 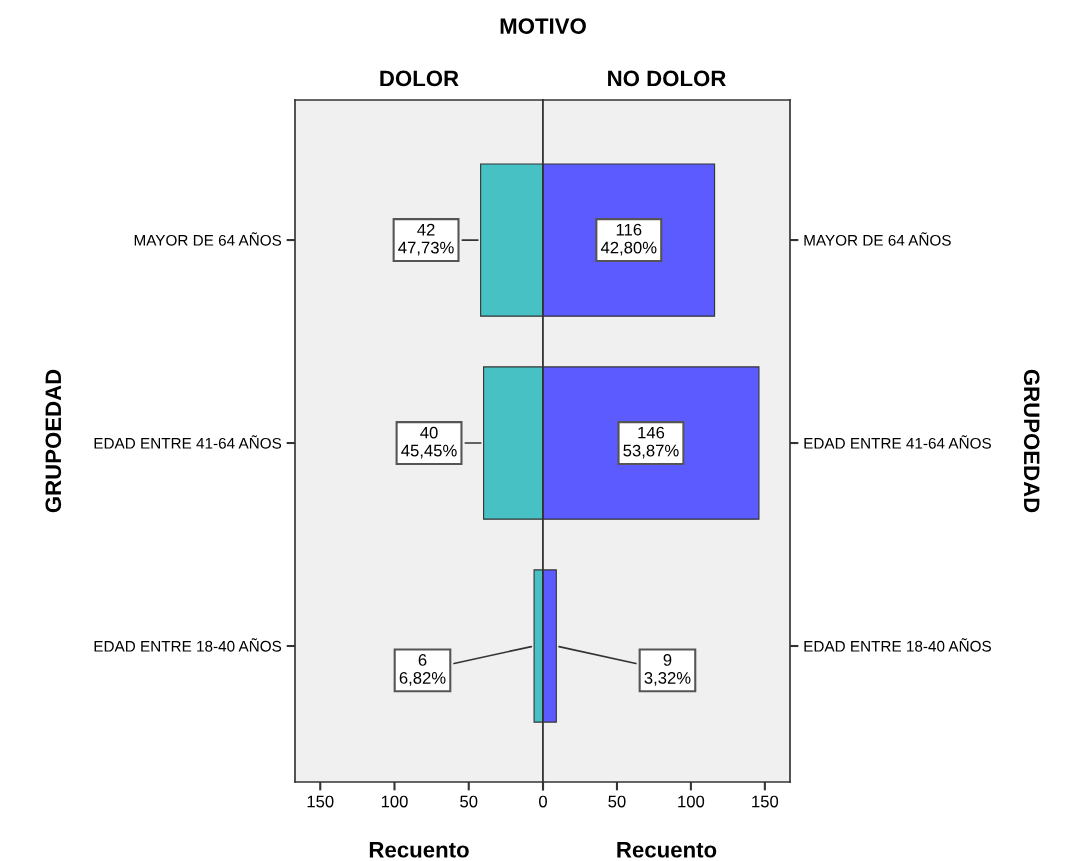 I want to click on data-label: 42 47,73%, so click(x=426, y=239).